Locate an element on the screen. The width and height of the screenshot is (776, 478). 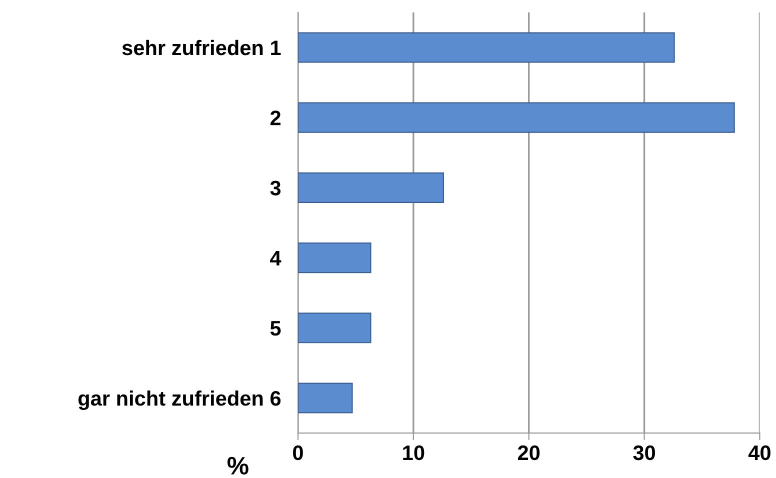
y-tick-label: 4 is located at coordinates (276, 258).